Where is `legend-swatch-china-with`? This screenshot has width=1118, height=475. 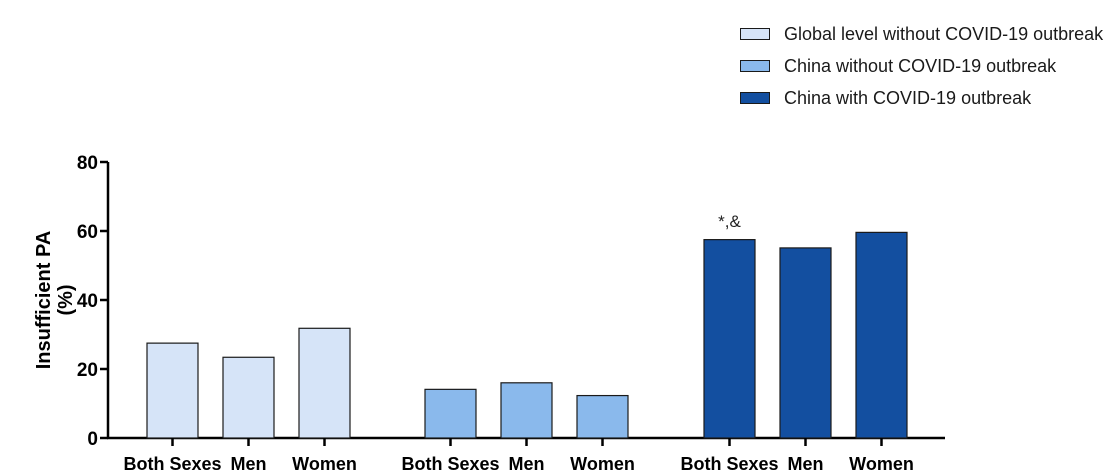
legend-swatch-china-with is located at coordinates (755, 98).